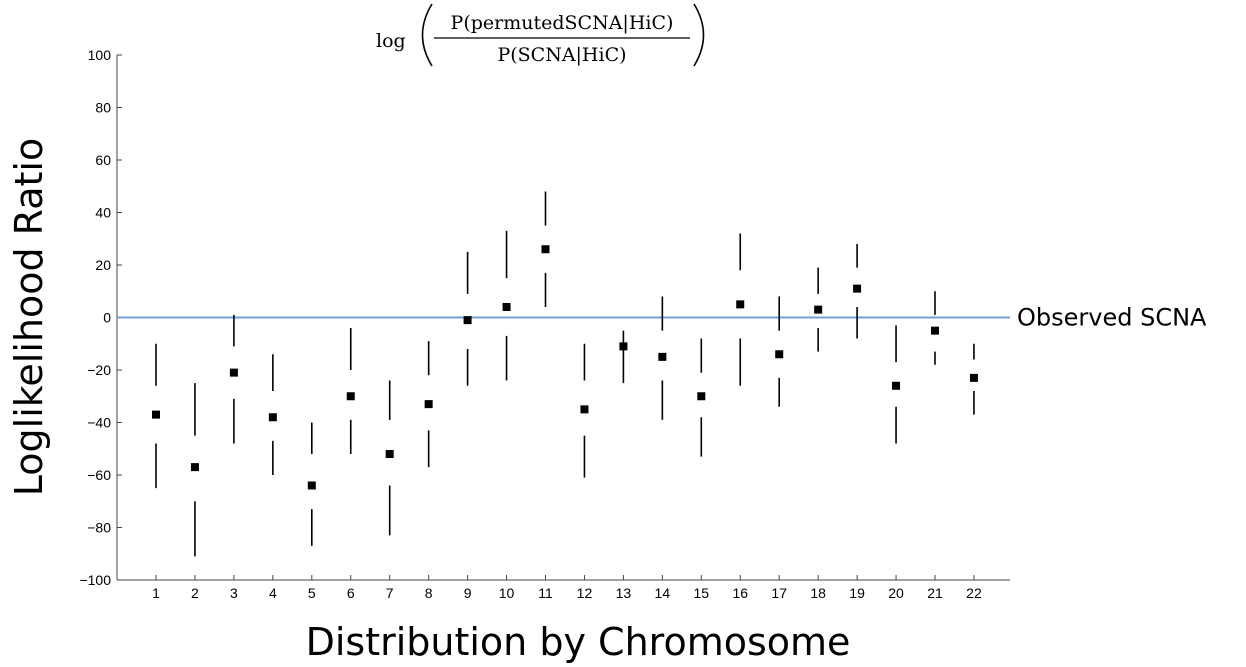  Describe the element at coordinates (273, 593) in the screenshot. I see `x-tick-label: 4` at that location.